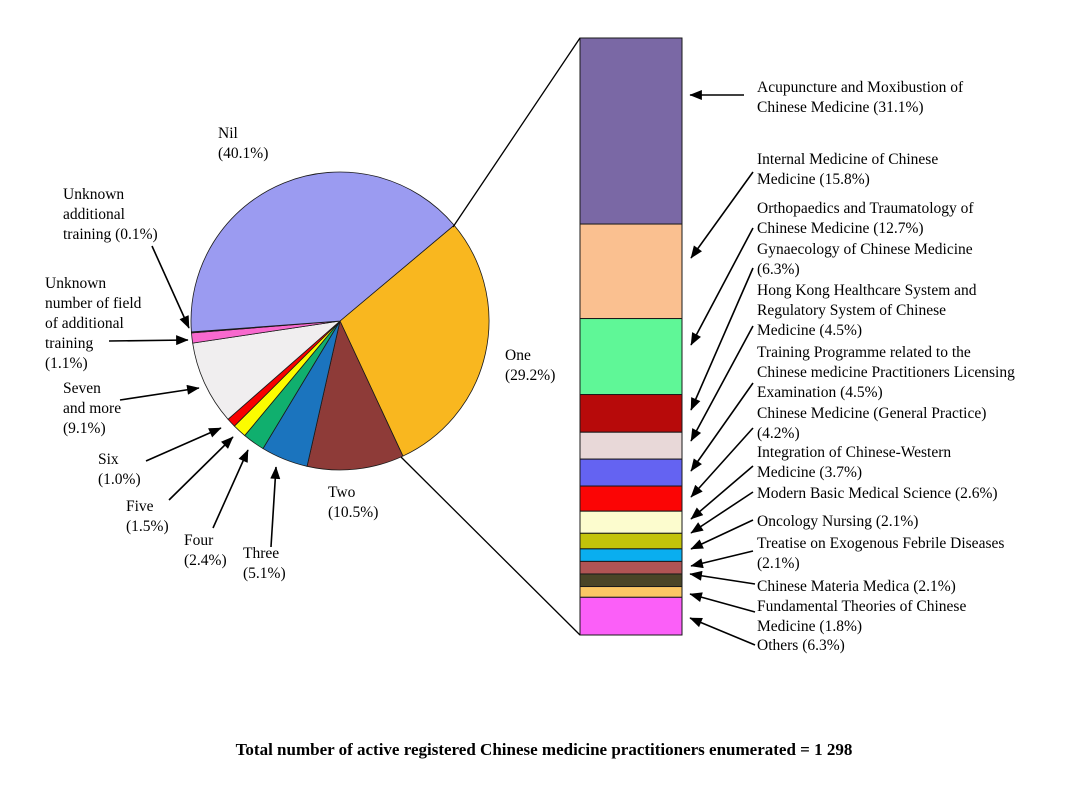 The width and height of the screenshot is (1088, 787). What do you see at coordinates (801, 645) in the screenshot?
I see `bar-segment-label: Others (6.3%)` at bounding box center [801, 645].